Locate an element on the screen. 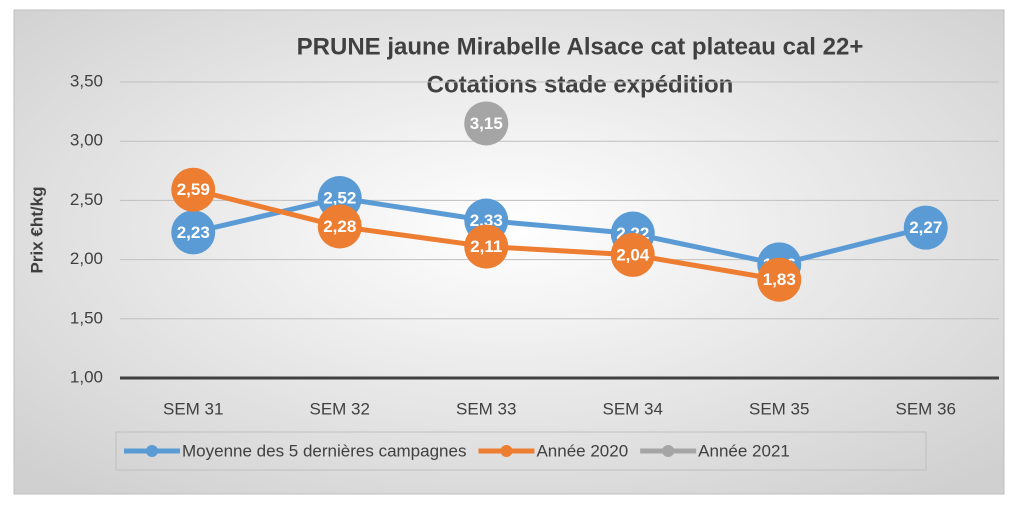  y-tick-label: 2,50 is located at coordinates (86, 199).